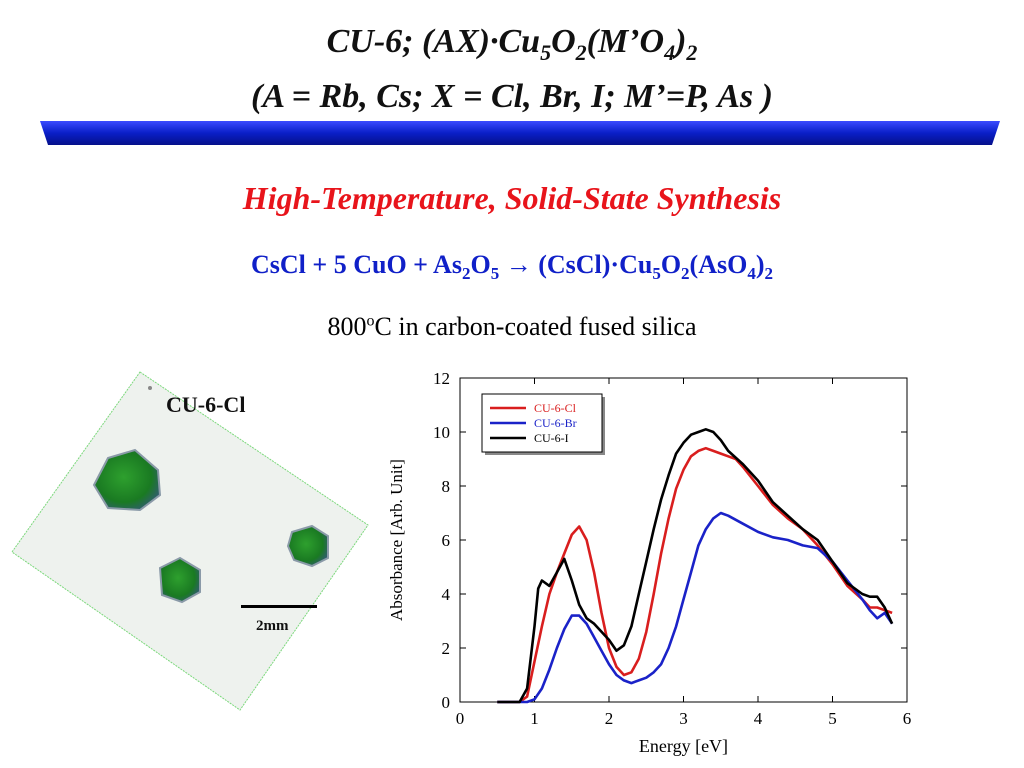 The width and height of the screenshot is (1024, 768). Describe the element at coordinates (758, 718) in the screenshot. I see `x-tick-label: 4` at that location.